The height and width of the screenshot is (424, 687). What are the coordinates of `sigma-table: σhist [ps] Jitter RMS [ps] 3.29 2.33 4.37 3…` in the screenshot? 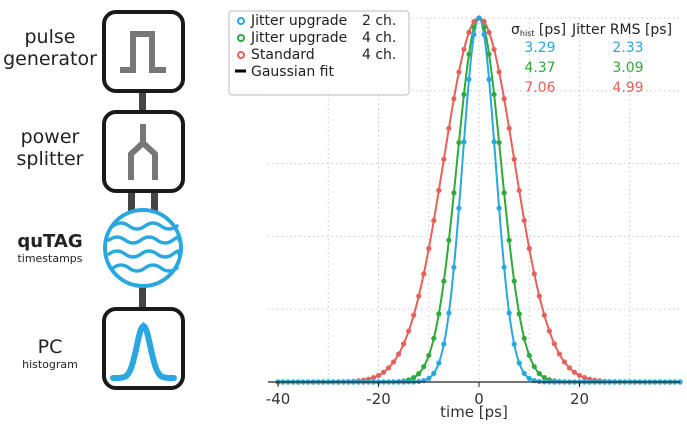 It's located at (591, 59).